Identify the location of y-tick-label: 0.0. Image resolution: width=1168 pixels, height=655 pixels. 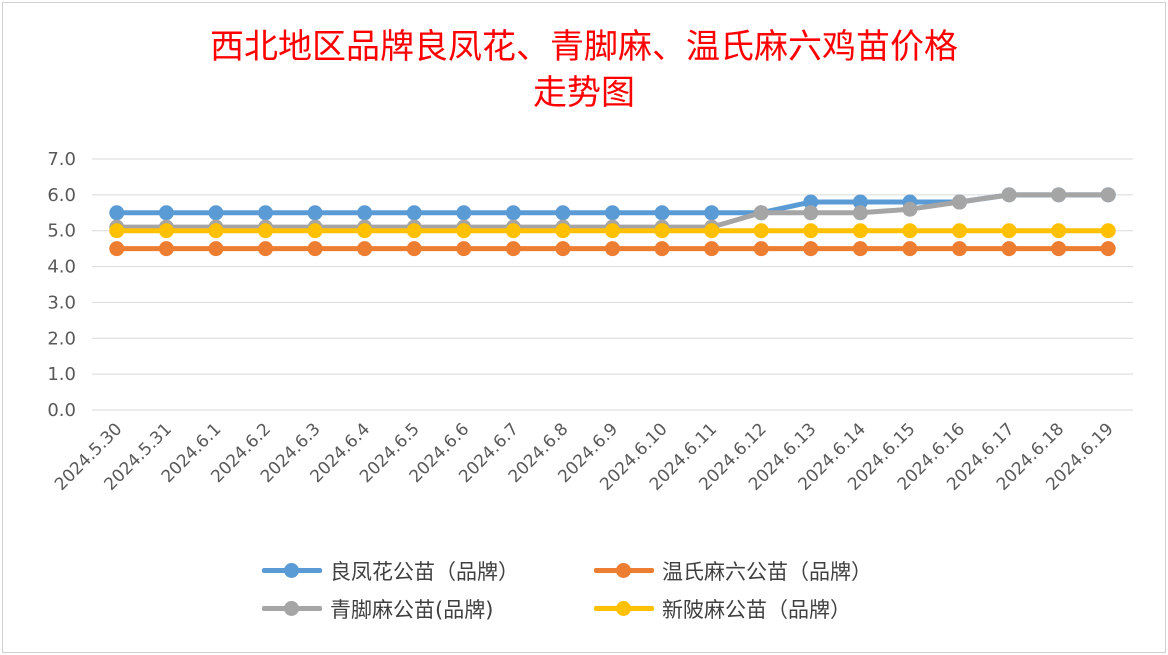
(61, 410).